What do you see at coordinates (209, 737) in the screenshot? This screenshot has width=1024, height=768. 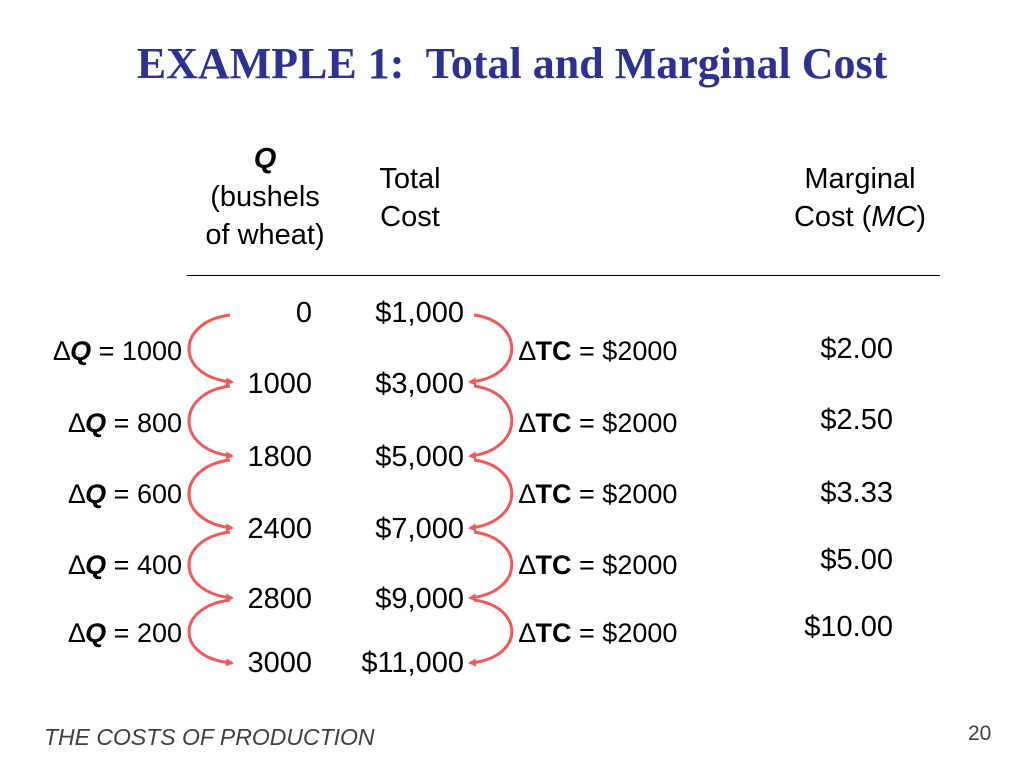 I see `footer-text: THE COSTS OF PRODUCTION` at bounding box center [209, 737].